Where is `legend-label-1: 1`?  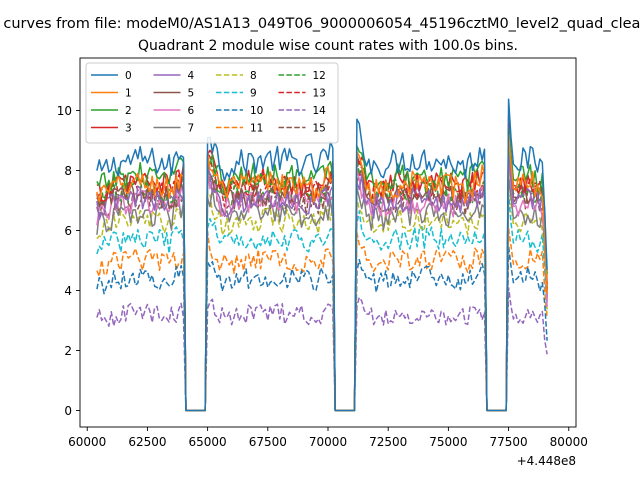 legend-label-1: 1 is located at coordinates (128, 94).